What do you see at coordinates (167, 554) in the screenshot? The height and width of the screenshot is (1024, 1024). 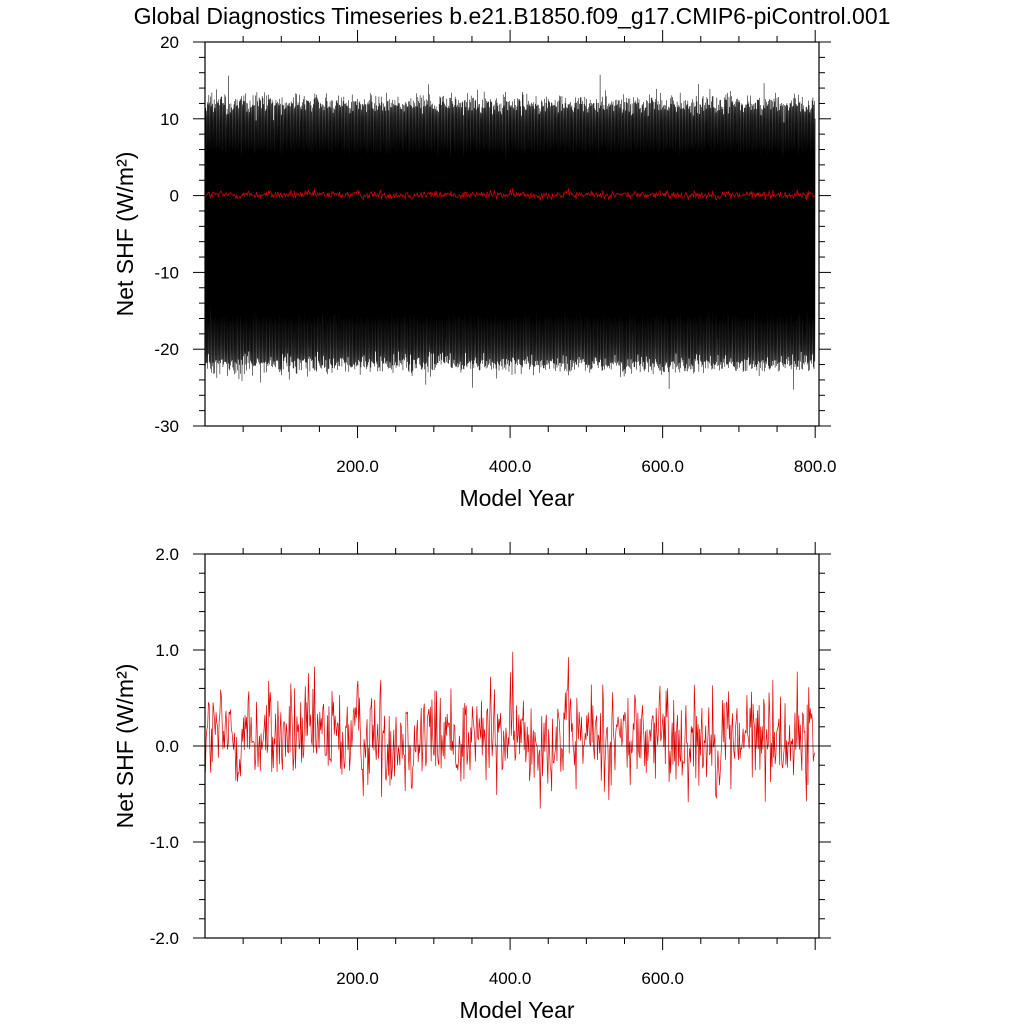 I see `y-tick-label: 2.0` at bounding box center [167, 554].